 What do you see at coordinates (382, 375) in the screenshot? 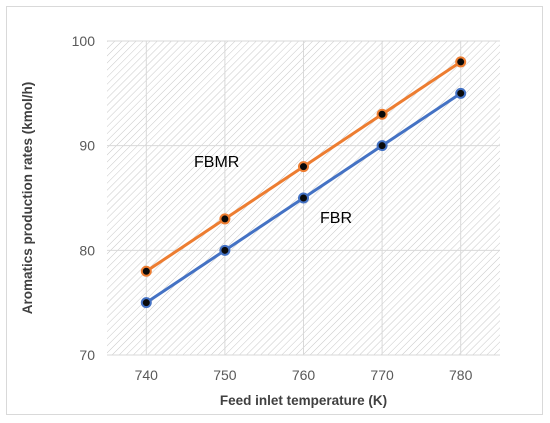
I see `x-tick-label: 770` at bounding box center [382, 375].